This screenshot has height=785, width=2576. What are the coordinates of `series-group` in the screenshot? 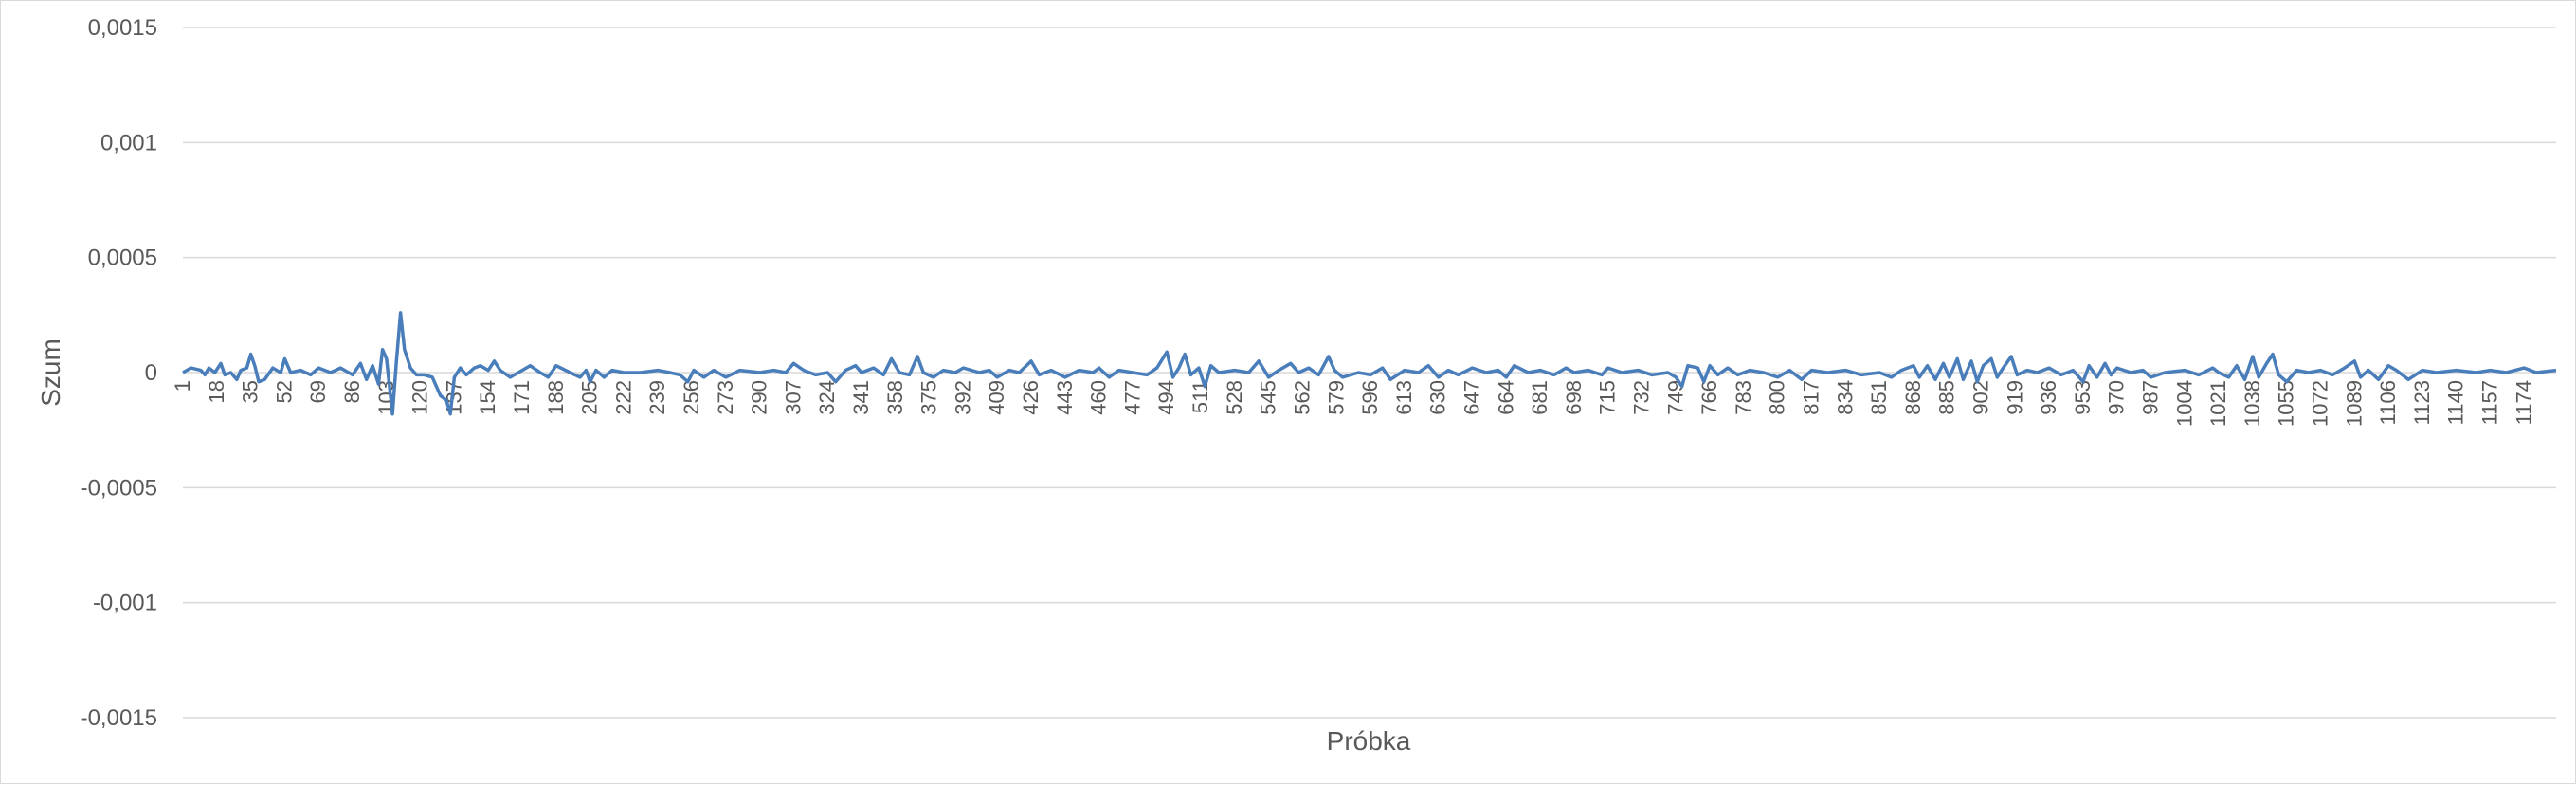 It's located at (1369, 363).